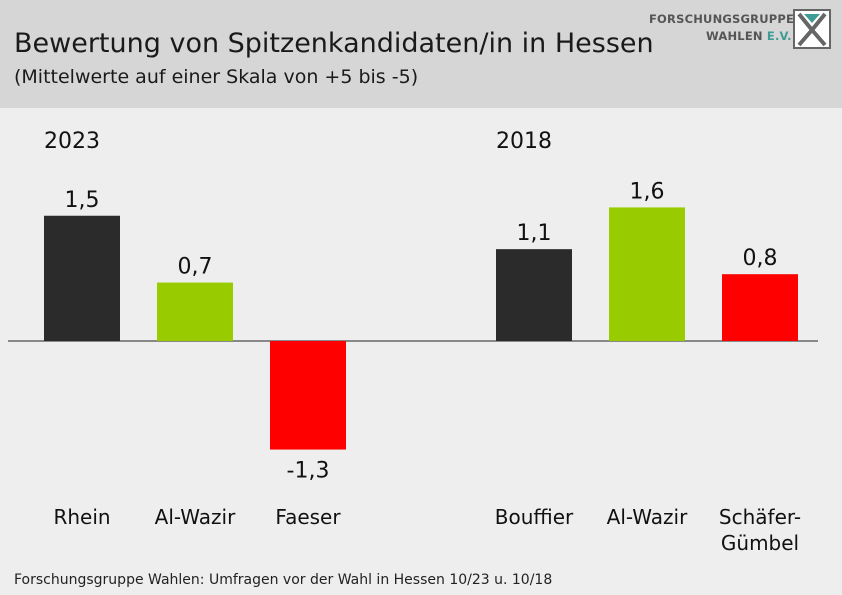 Image resolution: width=842 pixels, height=595 pixels. What do you see at coordinates (736, 36) in the screenshot?
I see `logo-line-2-main: WAHLEN` at bounding box center [736, 36].